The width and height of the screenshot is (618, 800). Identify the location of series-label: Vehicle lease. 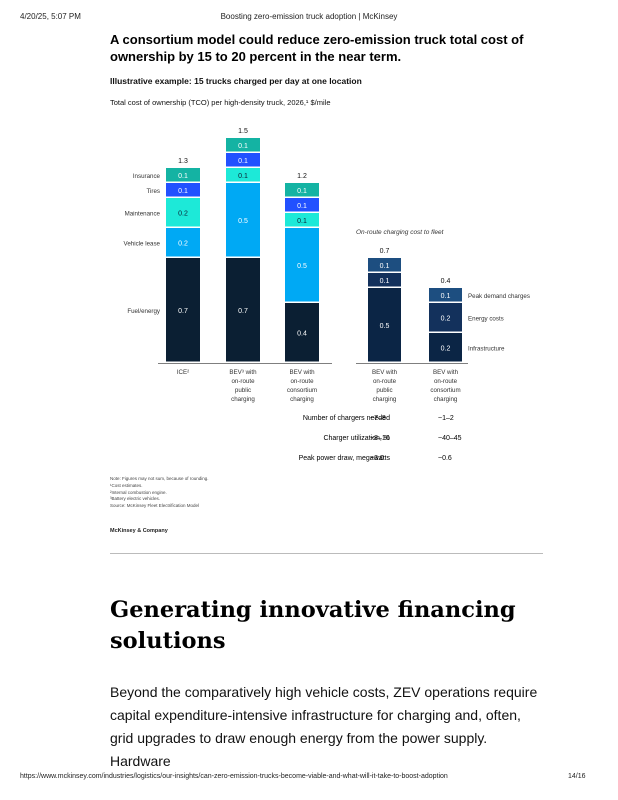
(142, 244).